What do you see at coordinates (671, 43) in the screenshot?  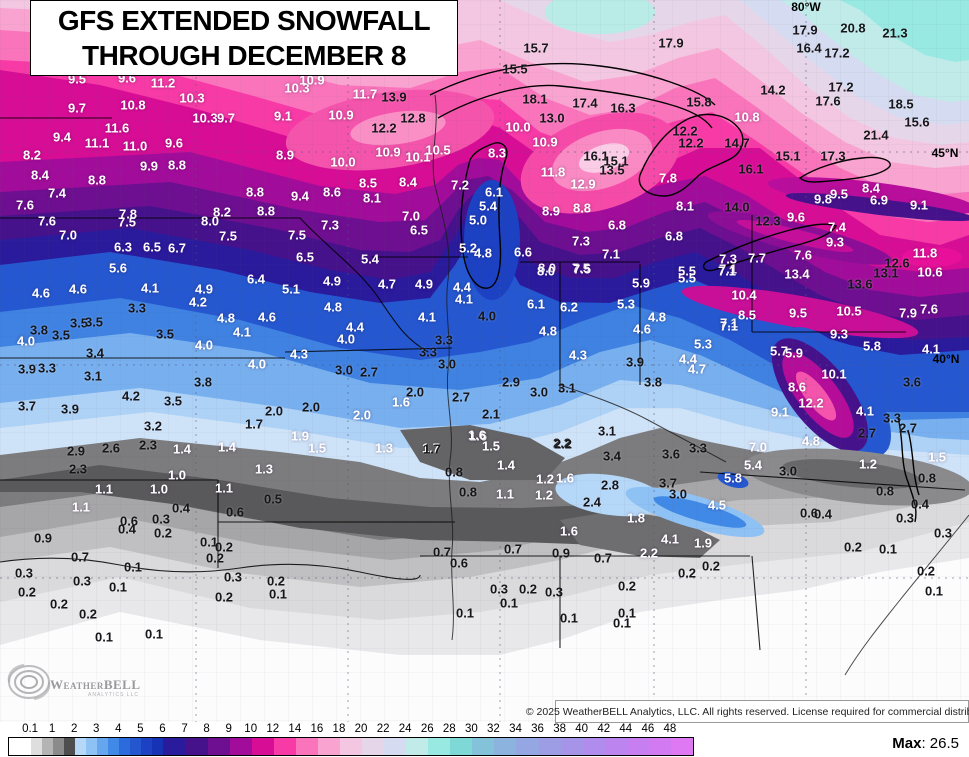 I see `snowfall-value: 17.9` at bounding box center [671, 43].